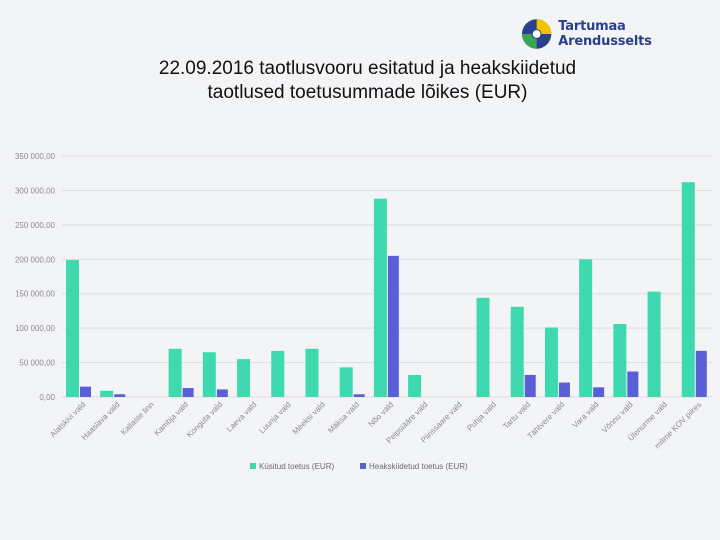  I want to click on x-tick-label: Konguta vald, so click(204, 419).